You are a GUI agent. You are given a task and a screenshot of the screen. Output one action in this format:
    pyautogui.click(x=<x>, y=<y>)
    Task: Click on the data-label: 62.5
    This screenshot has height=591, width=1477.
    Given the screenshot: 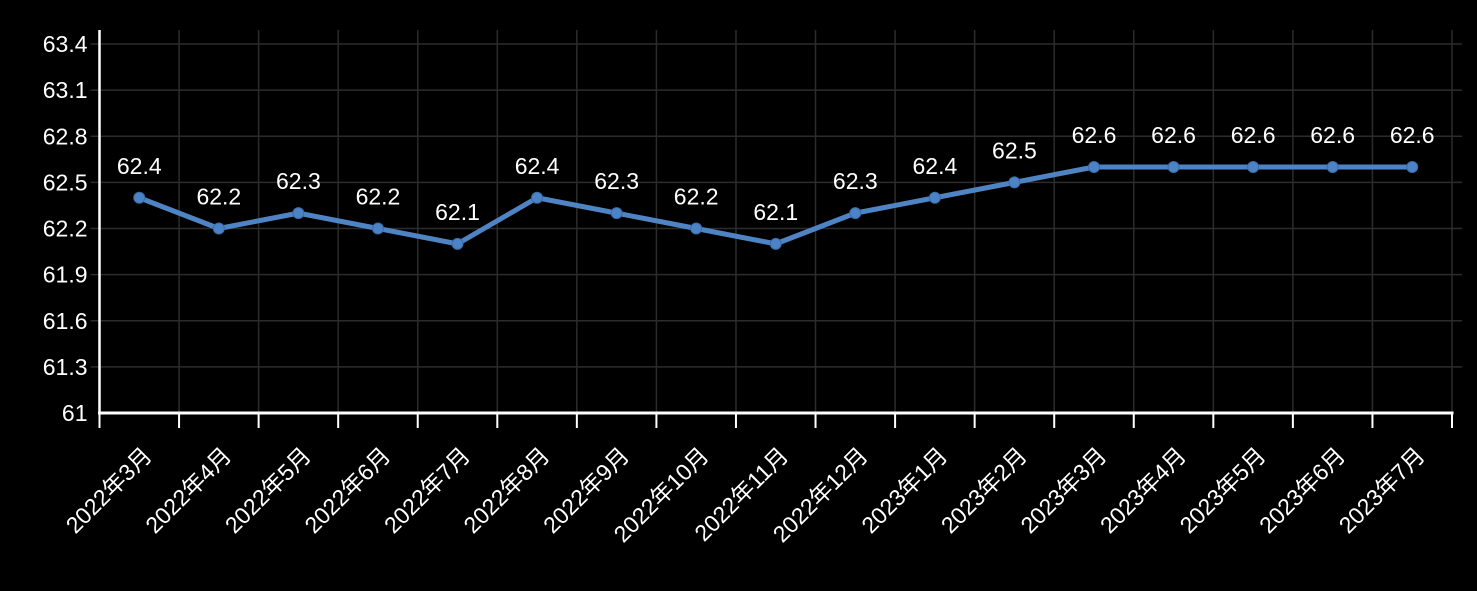 What is the action you would take?
    pyautogui.click(x=1014, y=150)
    